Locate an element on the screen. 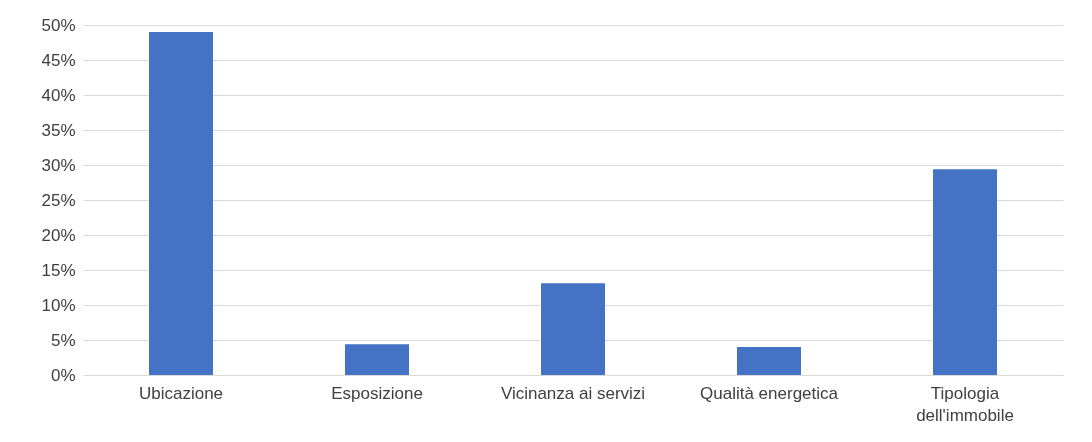  y-tick-label: 40% is located at coordinates (58, 95).